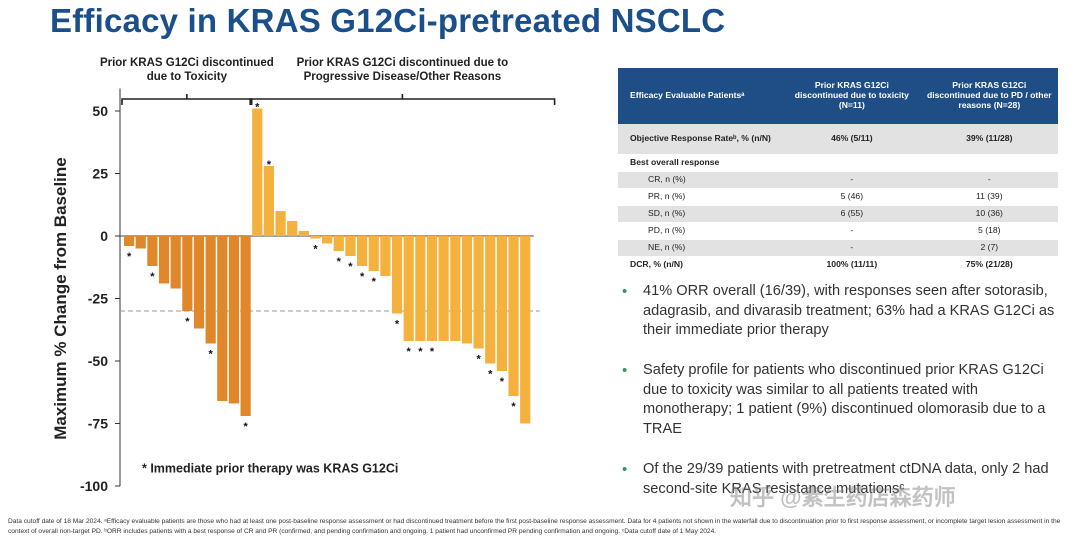  What do you see at coordinates (852, 214) in the screenshot?
I see `table-cell: 6 (55)` at bounding box center [852, 214].